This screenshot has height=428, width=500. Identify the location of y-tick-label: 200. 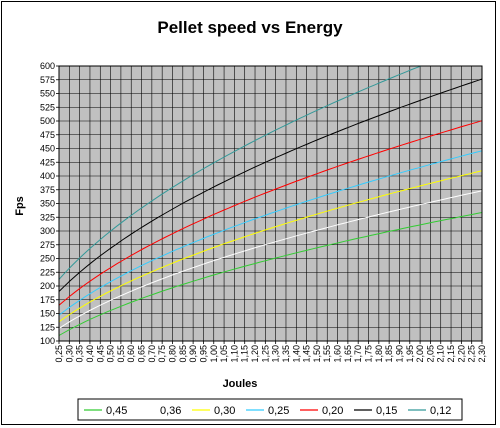
(47, 286).